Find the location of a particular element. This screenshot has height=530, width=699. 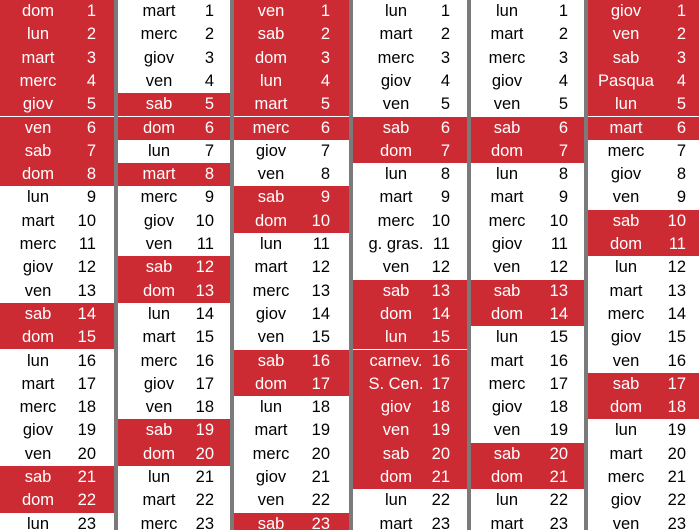

calendar-row: lun 16 is located at coordinates (57, 361).